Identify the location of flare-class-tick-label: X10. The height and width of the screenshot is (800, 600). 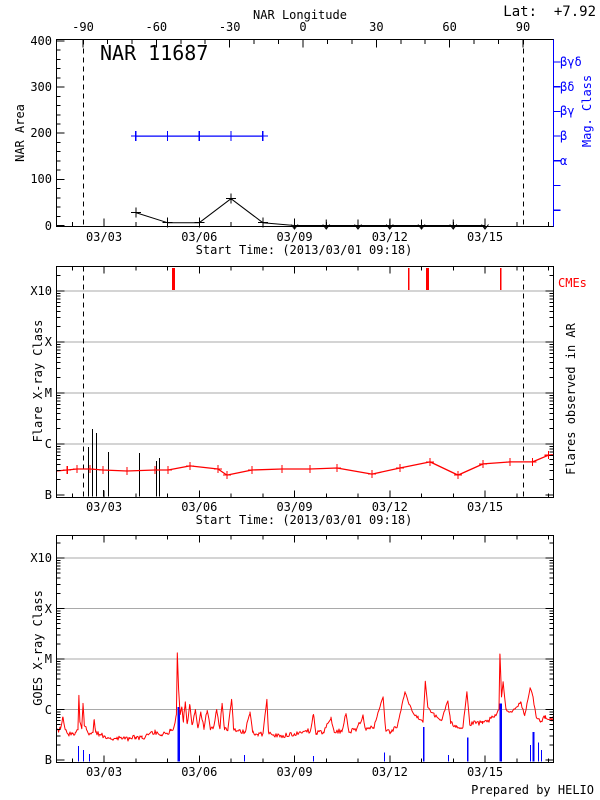
(41, 291).